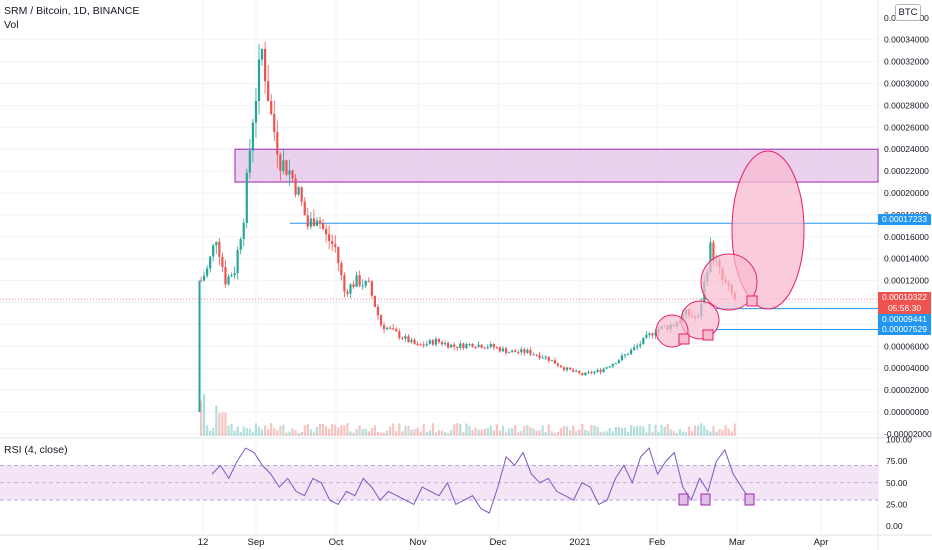 The width and height of the screenshot is (932, 550). Describe the element at coordinates (418, 542) in the screenshot. I see `x-tick-label: Nov` at that location.